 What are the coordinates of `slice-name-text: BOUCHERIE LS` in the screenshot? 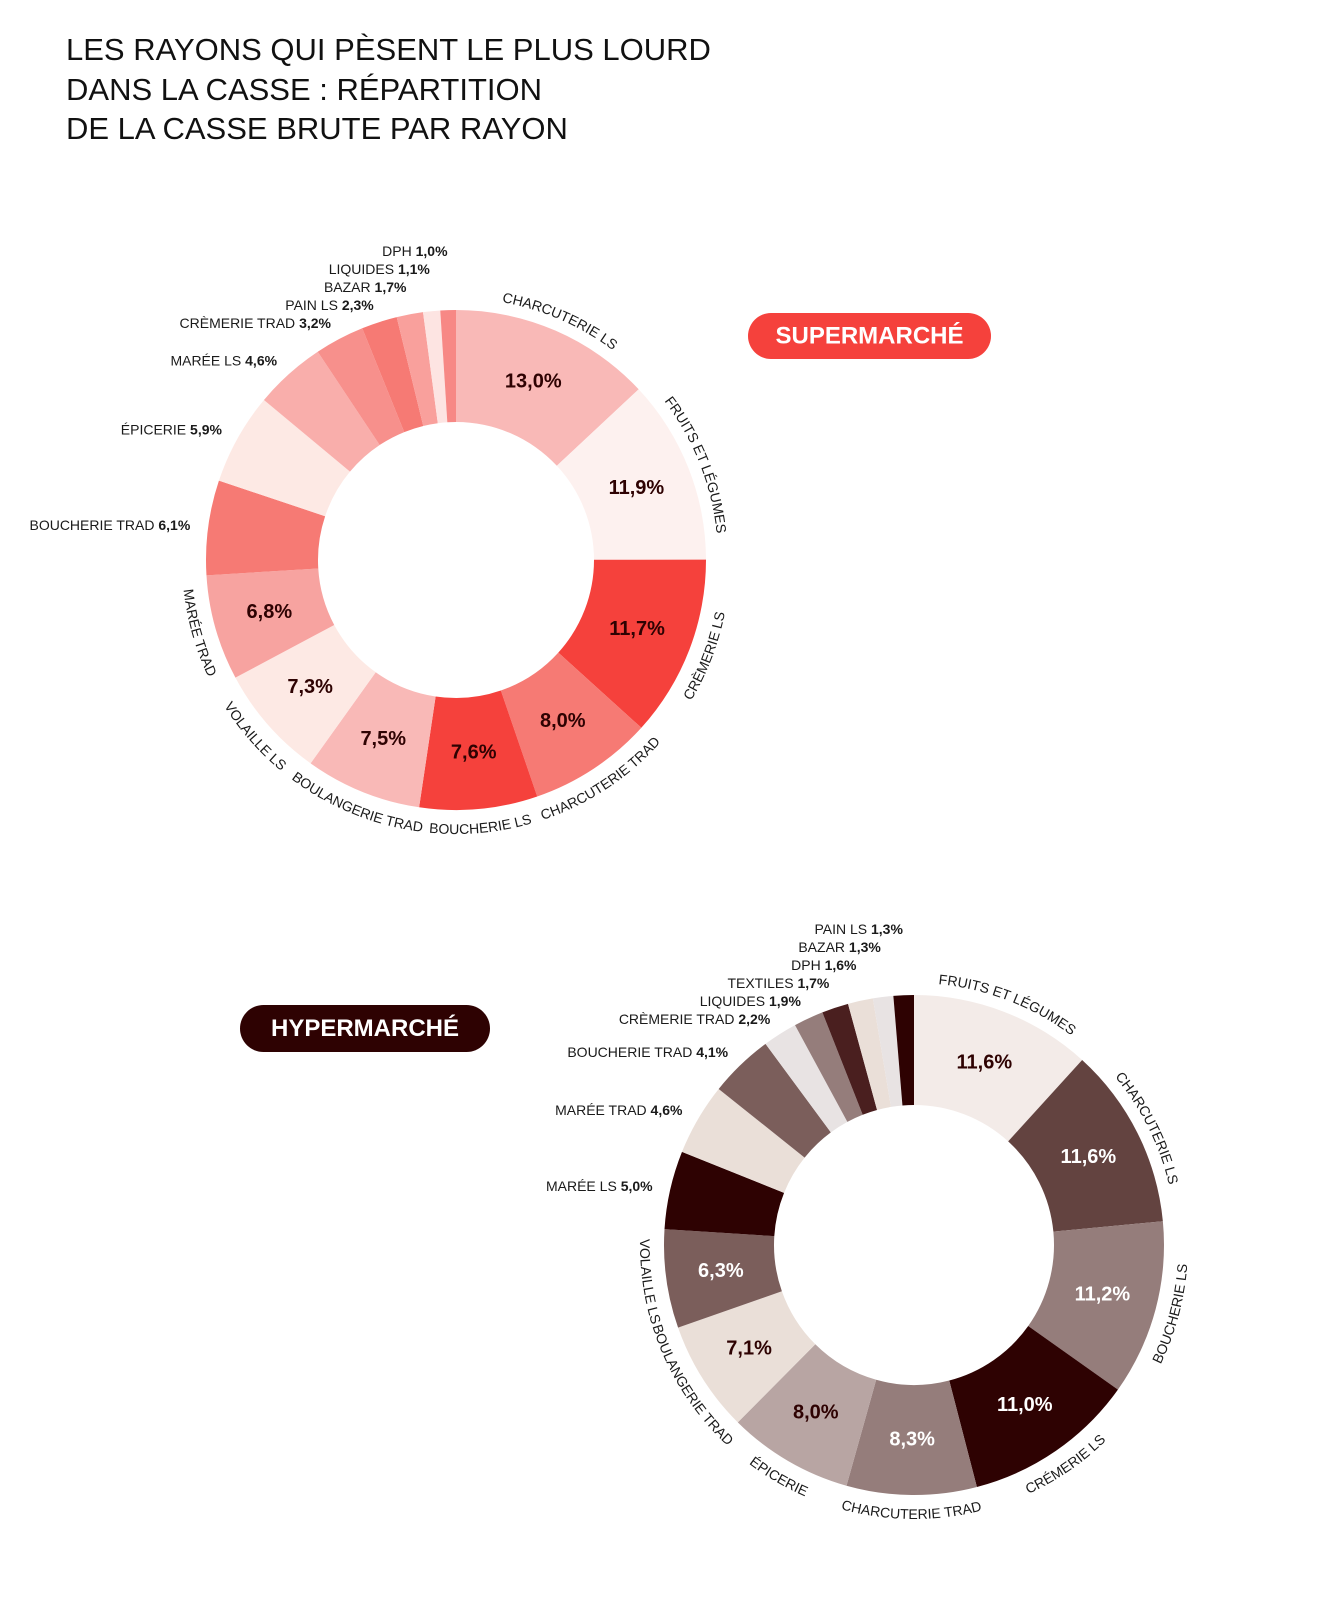 It's located at (481, 824).